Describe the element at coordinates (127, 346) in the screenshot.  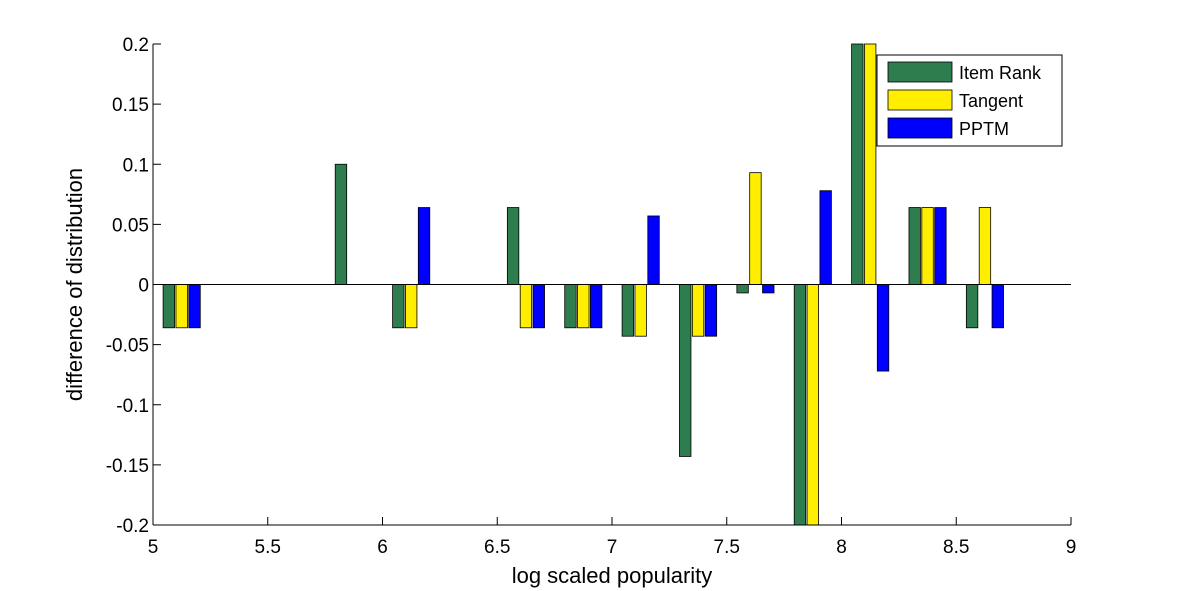
I see `y-tick-label: -0.05` at that location.